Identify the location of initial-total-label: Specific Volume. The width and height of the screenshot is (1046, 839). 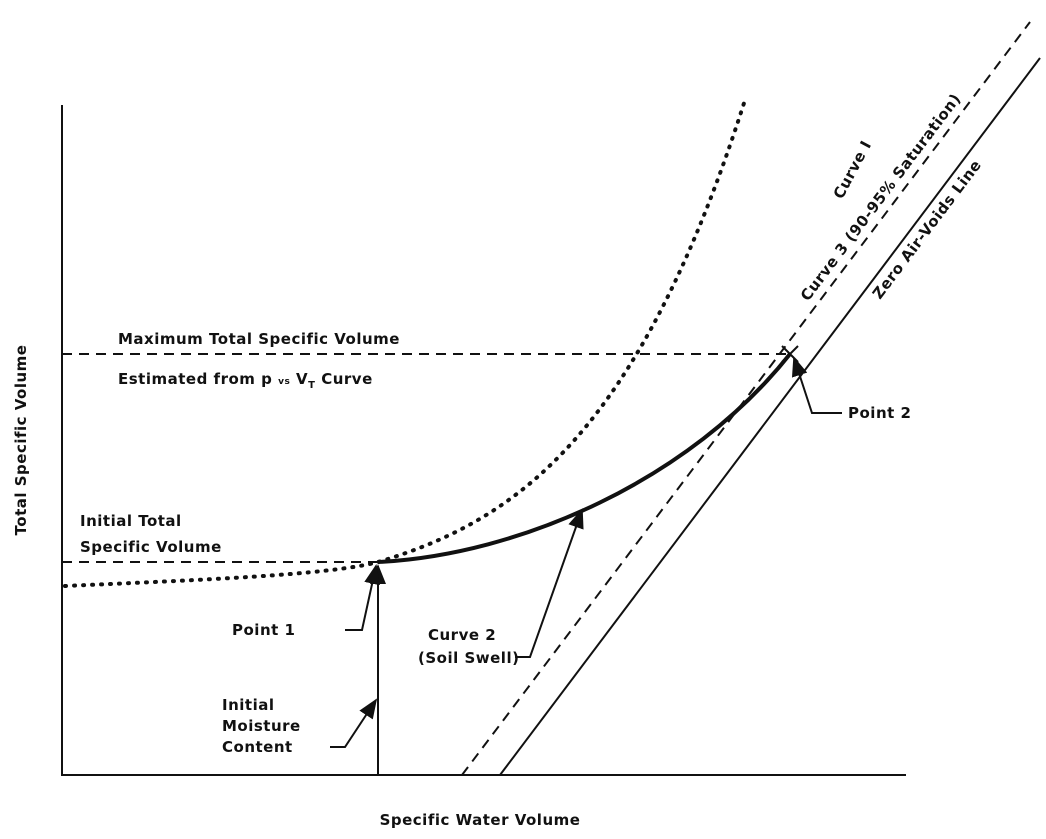
(151, 547).